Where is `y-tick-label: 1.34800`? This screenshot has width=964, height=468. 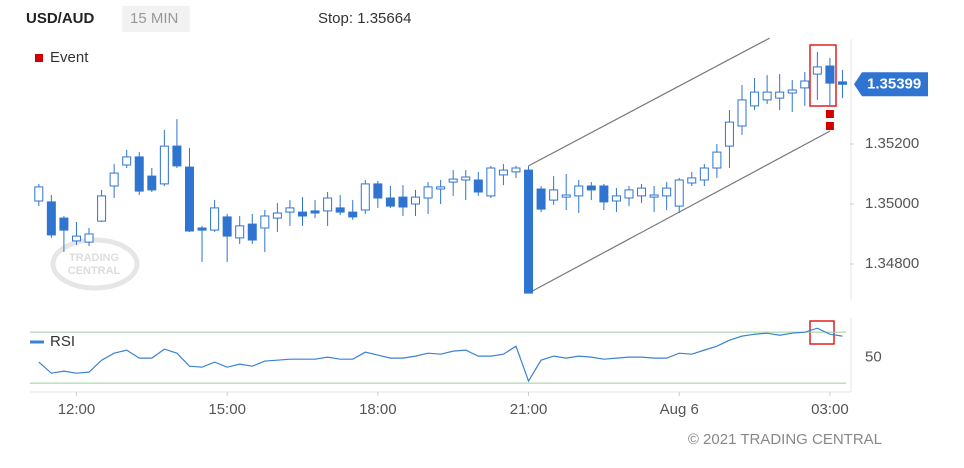
y-tick-label: 1.34800 is located at coordinates (892, 263).